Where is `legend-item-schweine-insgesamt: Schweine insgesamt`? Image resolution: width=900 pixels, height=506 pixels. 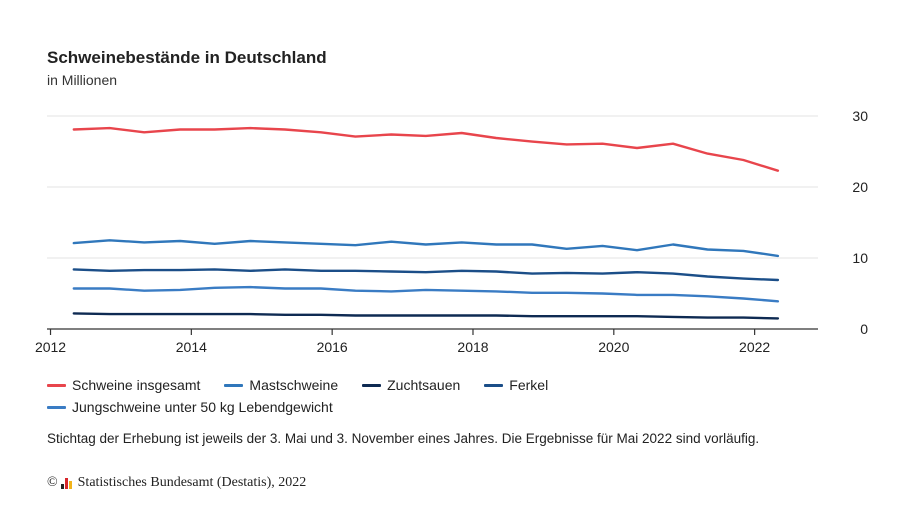 legend-item-schweine-insgesamt: Schweine insgesamt is located at coordinates (123, 385).